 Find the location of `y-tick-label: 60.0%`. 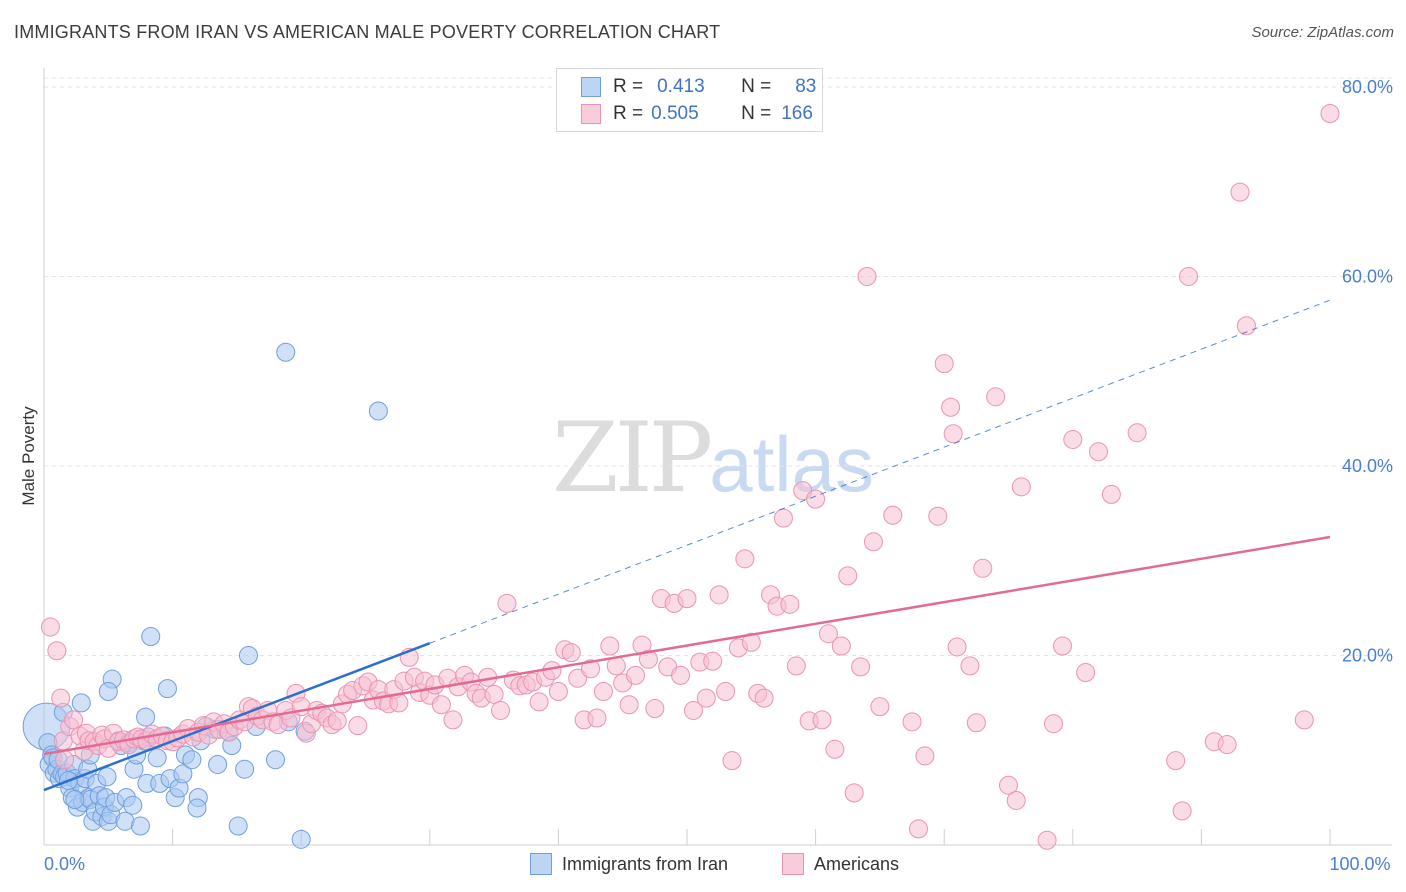

y-tick-label: 60.0% is located at coordinates (1367, 276).